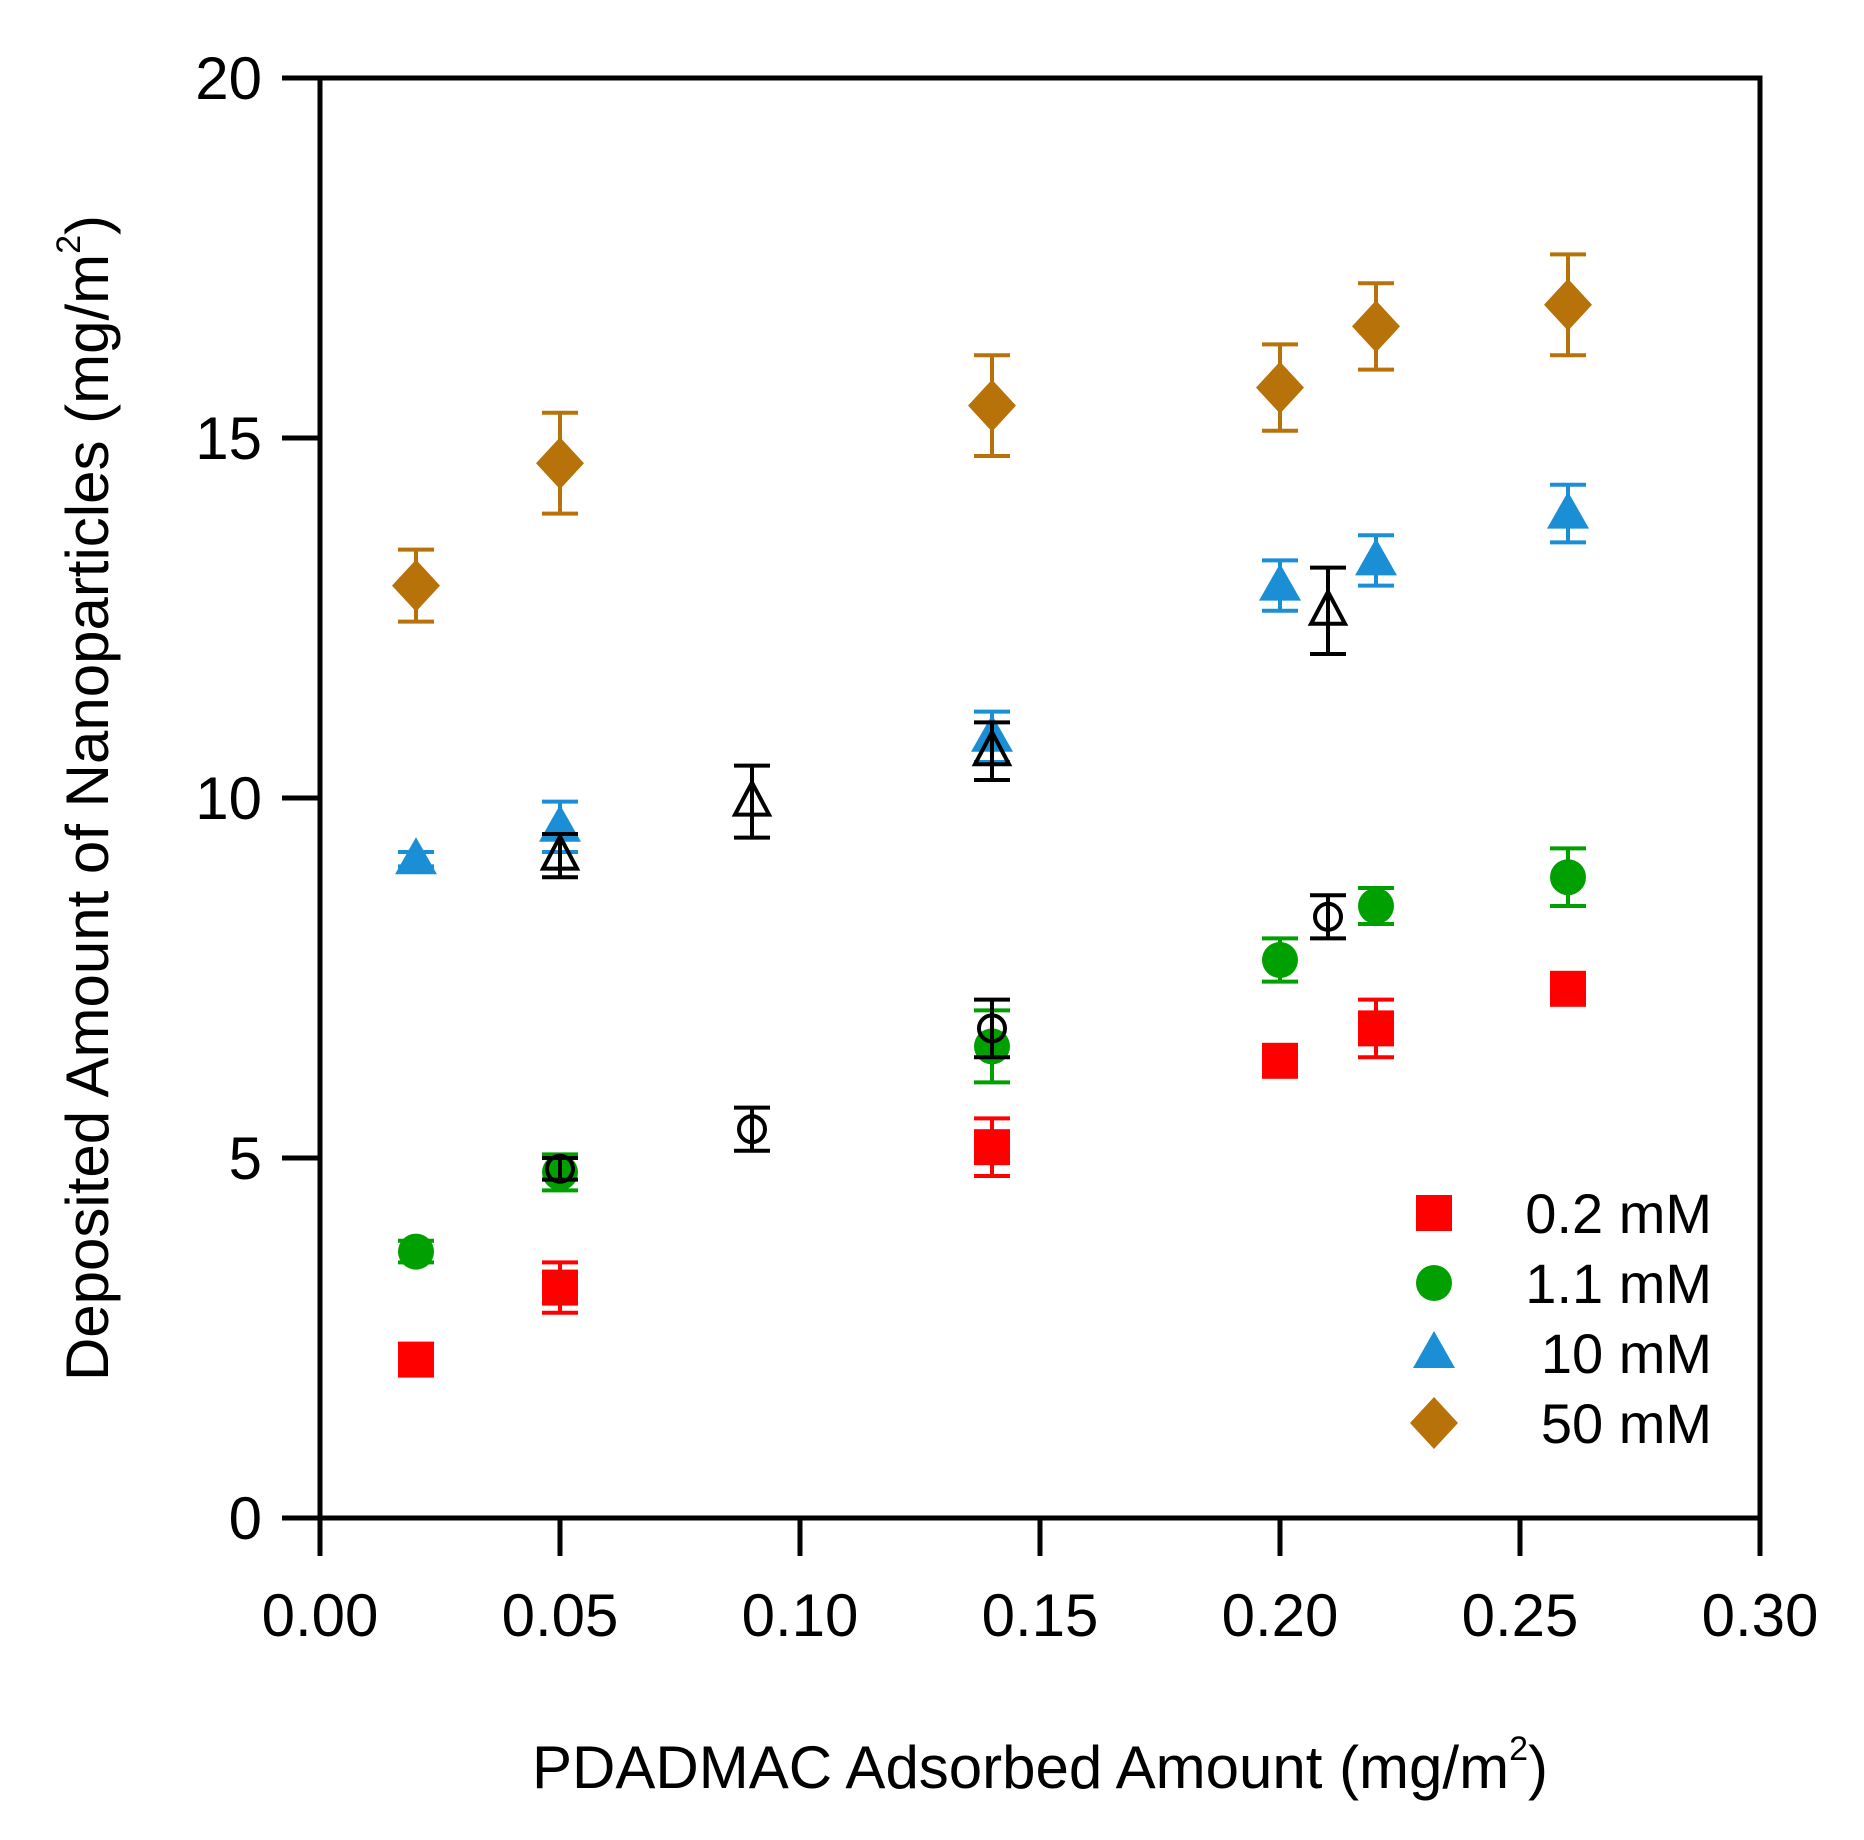 The width and height of the screenshot is (1864, 1840). What do you see at coordinates (1520, 1615) in the screenshot?
I see `x-tick-label: 0.25` at bounding box center [1520, 1615].